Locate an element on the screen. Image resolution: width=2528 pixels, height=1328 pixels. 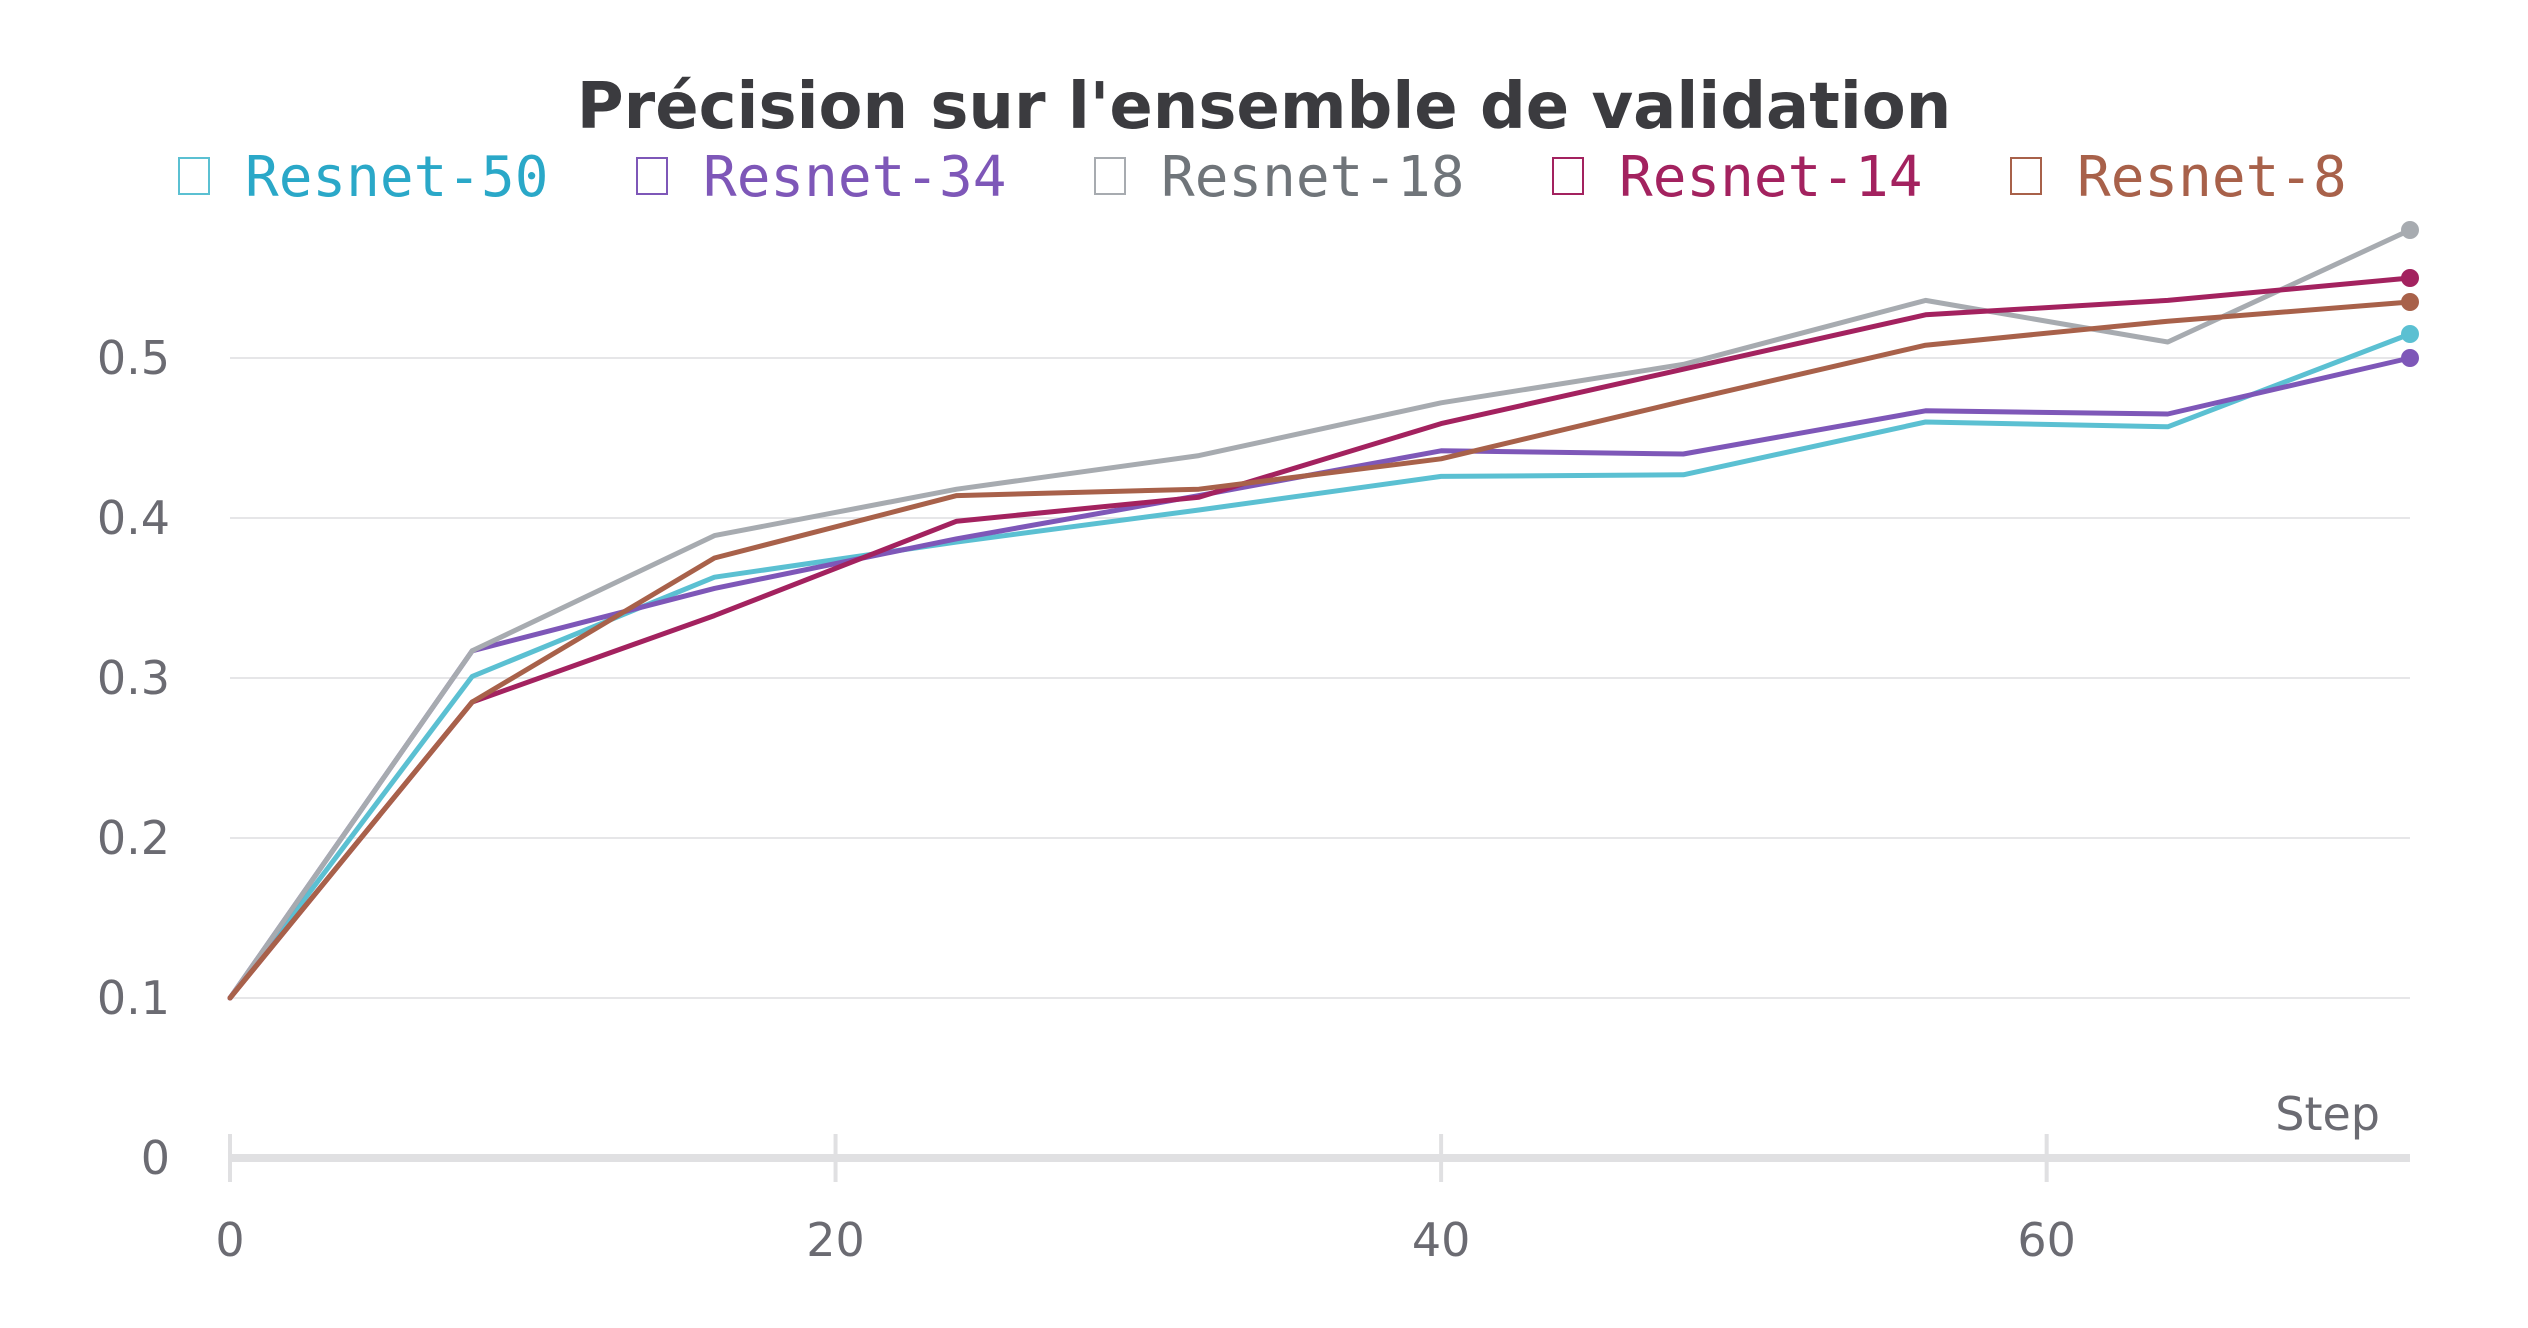
x-tick-label: 60 is located at coordinates (2046, 1240).